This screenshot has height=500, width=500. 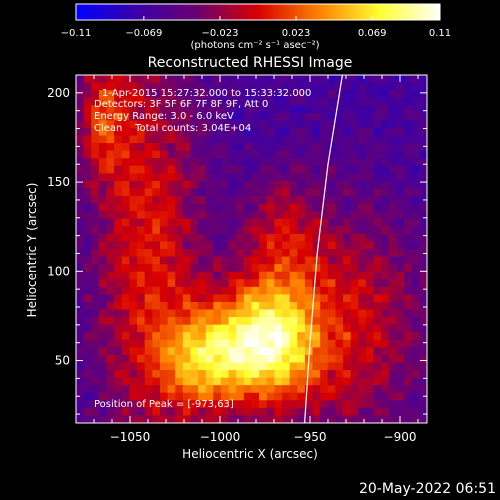 What do you see at coordinates (32, 250) in the screenshot?
I see `y-axis-label: Heliocentric Y (arcsec)` at bounding box center [32, 250].